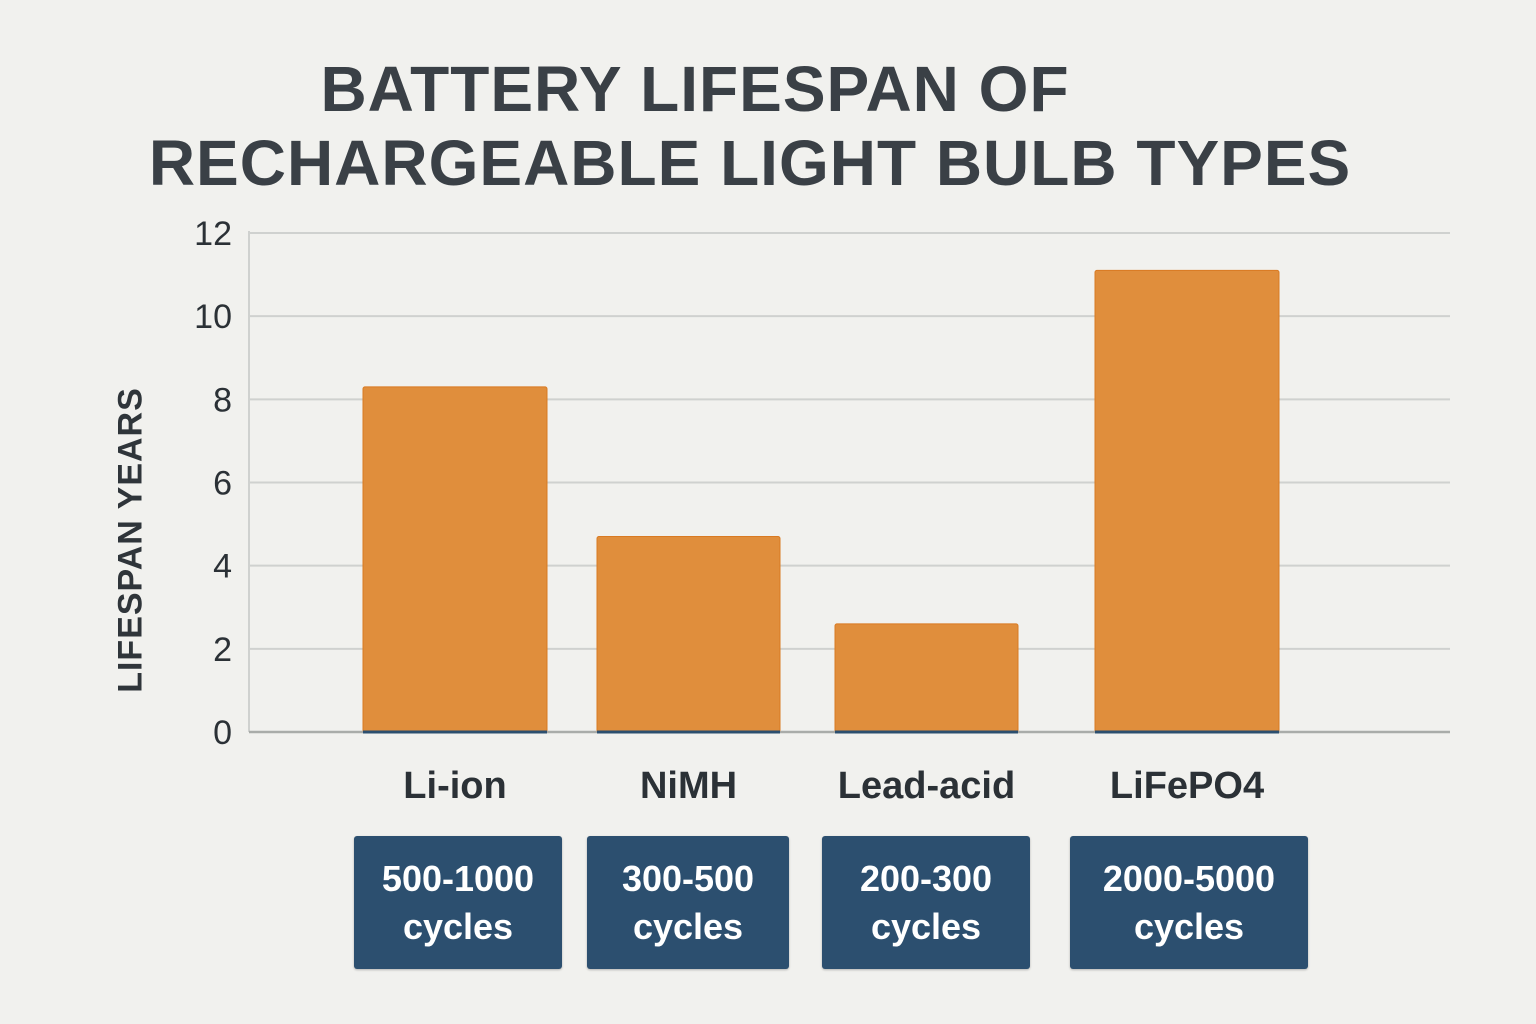 This screenshot has width=1536, height=1024. What do you see at coordinates (688, 786) in the screenshot?
I see `x-category-label: NiMH` at bounding box center [688, 786].